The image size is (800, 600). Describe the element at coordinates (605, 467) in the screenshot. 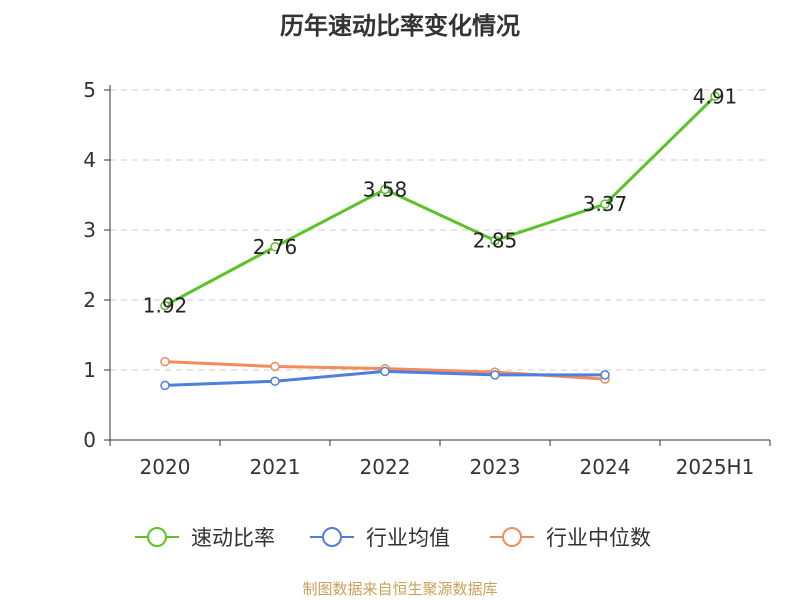

I see `x-tick-label: 2024` at that location.